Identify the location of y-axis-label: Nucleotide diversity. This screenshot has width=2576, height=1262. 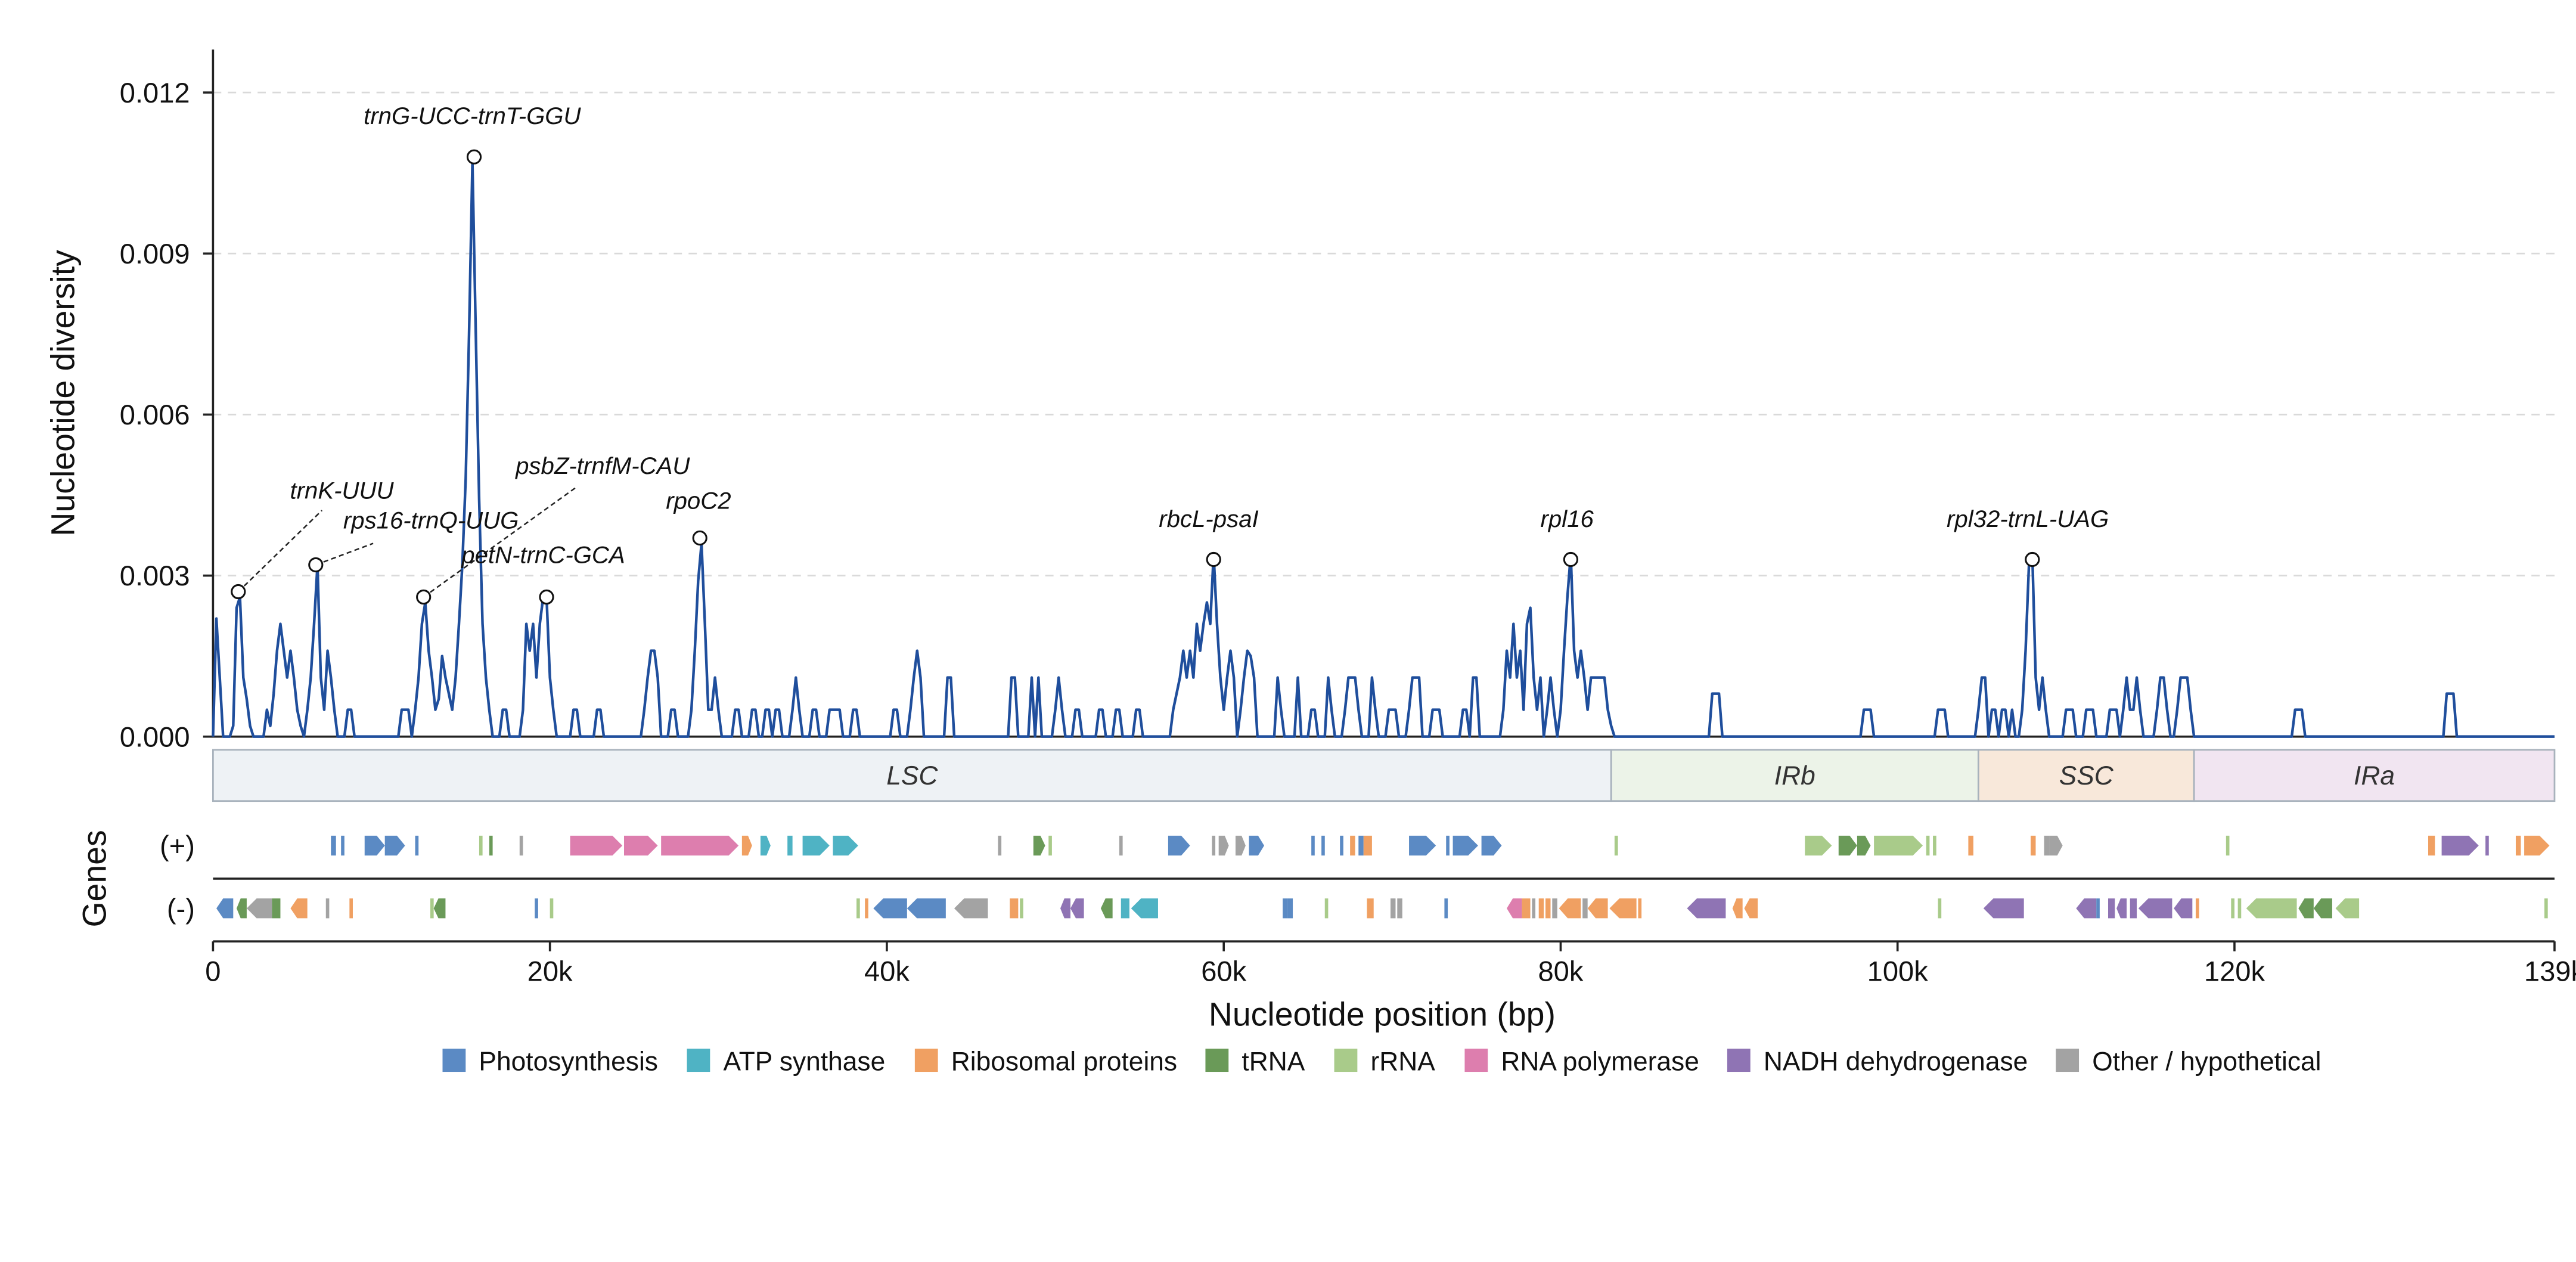
(64, 393).